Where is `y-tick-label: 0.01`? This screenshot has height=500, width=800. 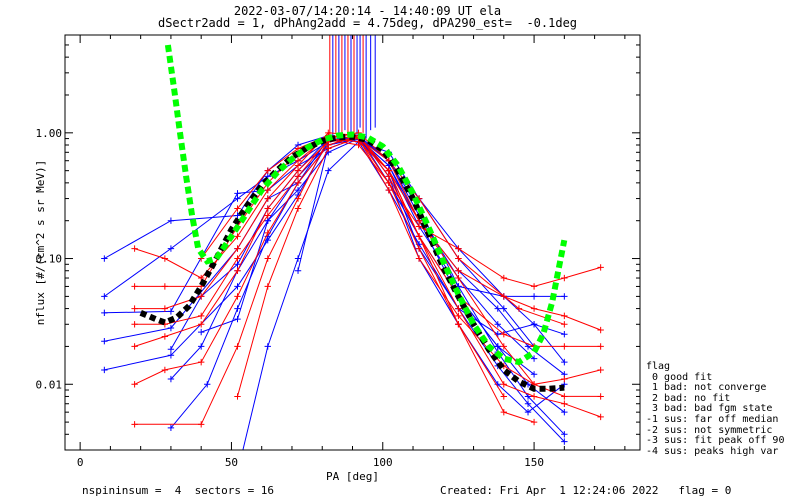 y-tick-label: 0.01 is located at coordinates (49, 384).